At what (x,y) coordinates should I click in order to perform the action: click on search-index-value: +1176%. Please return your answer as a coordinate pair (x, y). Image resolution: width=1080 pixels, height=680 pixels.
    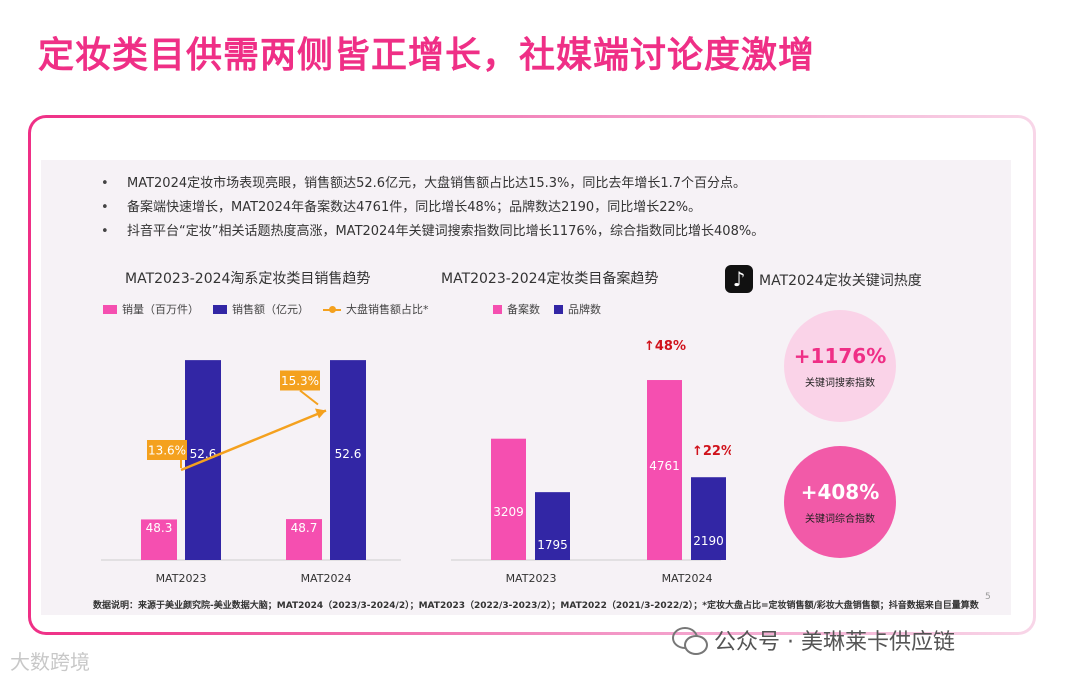
    Looking at the image, I should click on (840, 355).